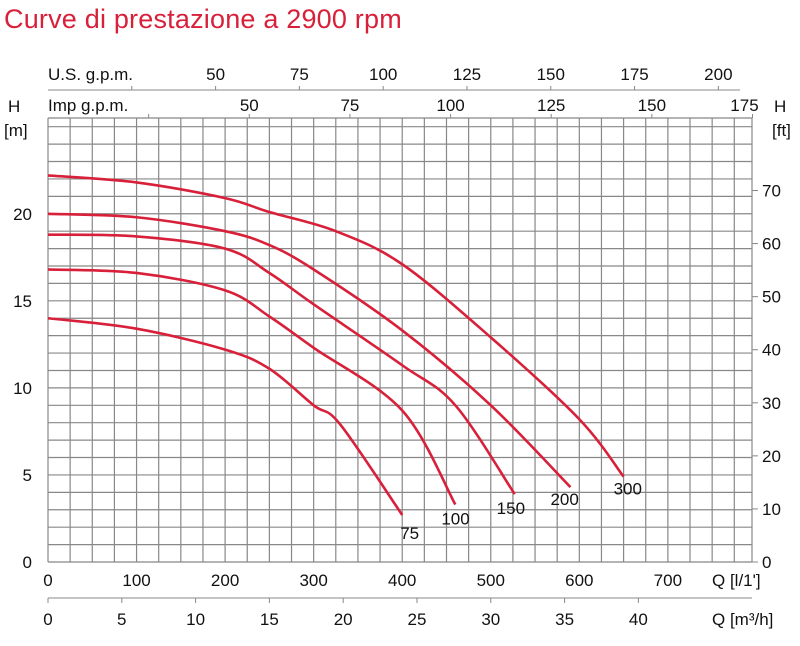 Image resolution: width=800 pixels, height=646 pixels. I want to click on y-axis-label: H, so click(14, 106).